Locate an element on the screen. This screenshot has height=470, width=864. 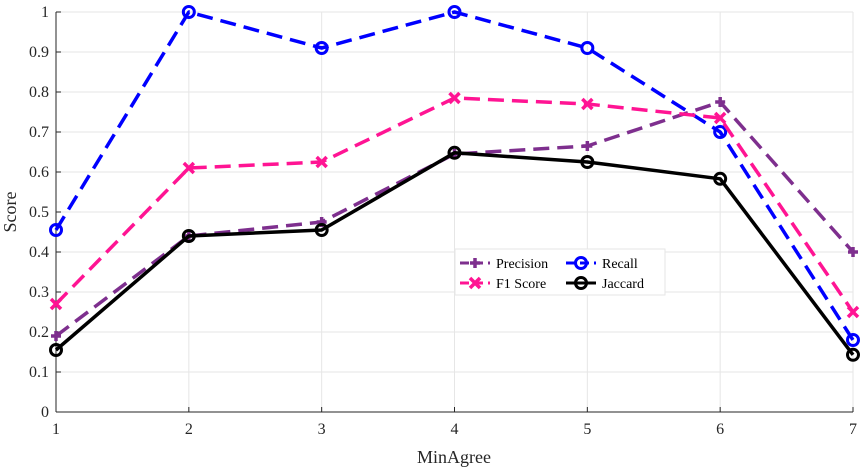
y-tick-label: 0.7 is located at coordinates (39, 132).